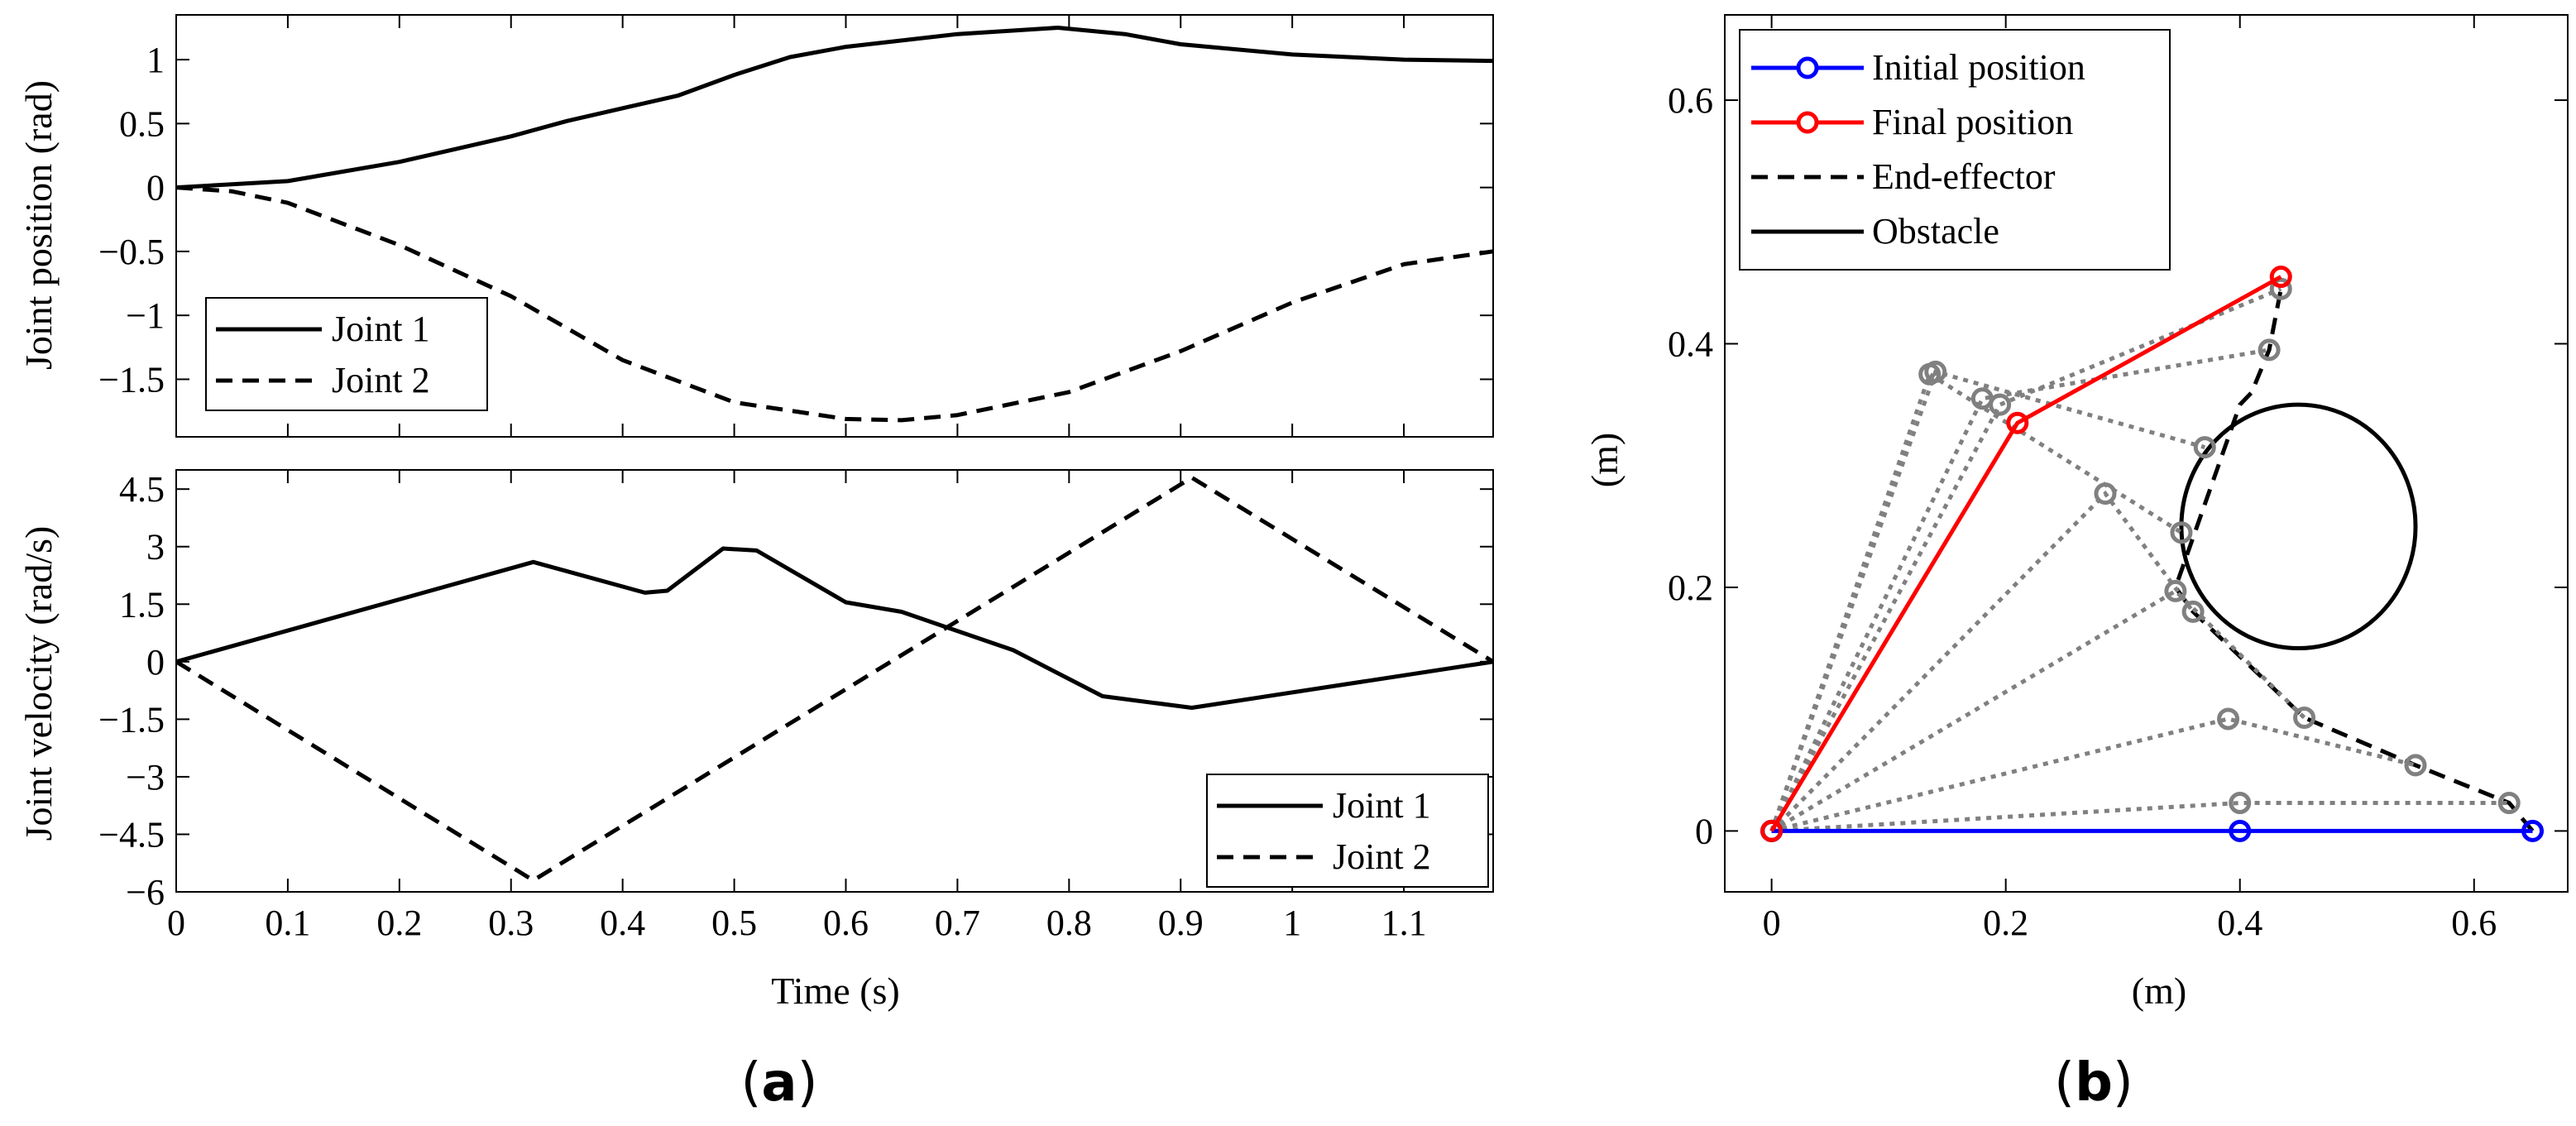  I want to click on a-bottom-xtick-label: 0.4, so click(622, 923).